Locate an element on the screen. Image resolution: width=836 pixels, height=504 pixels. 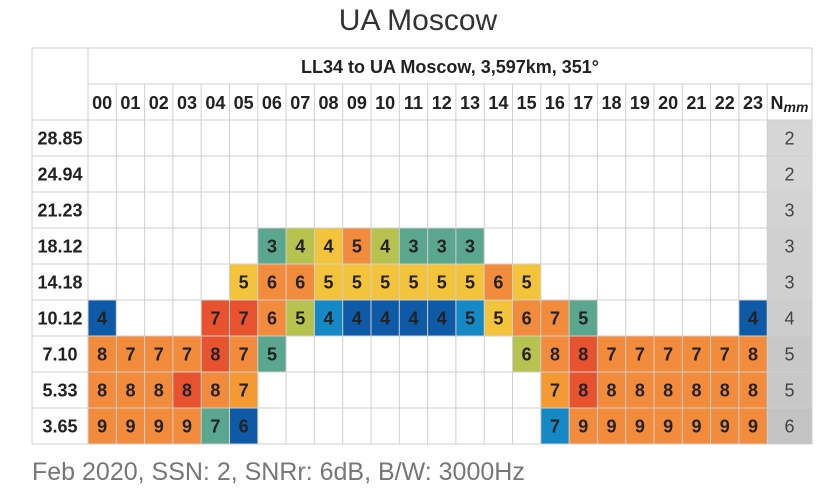
hour-label: 14 is located at coordinates (498, 103).